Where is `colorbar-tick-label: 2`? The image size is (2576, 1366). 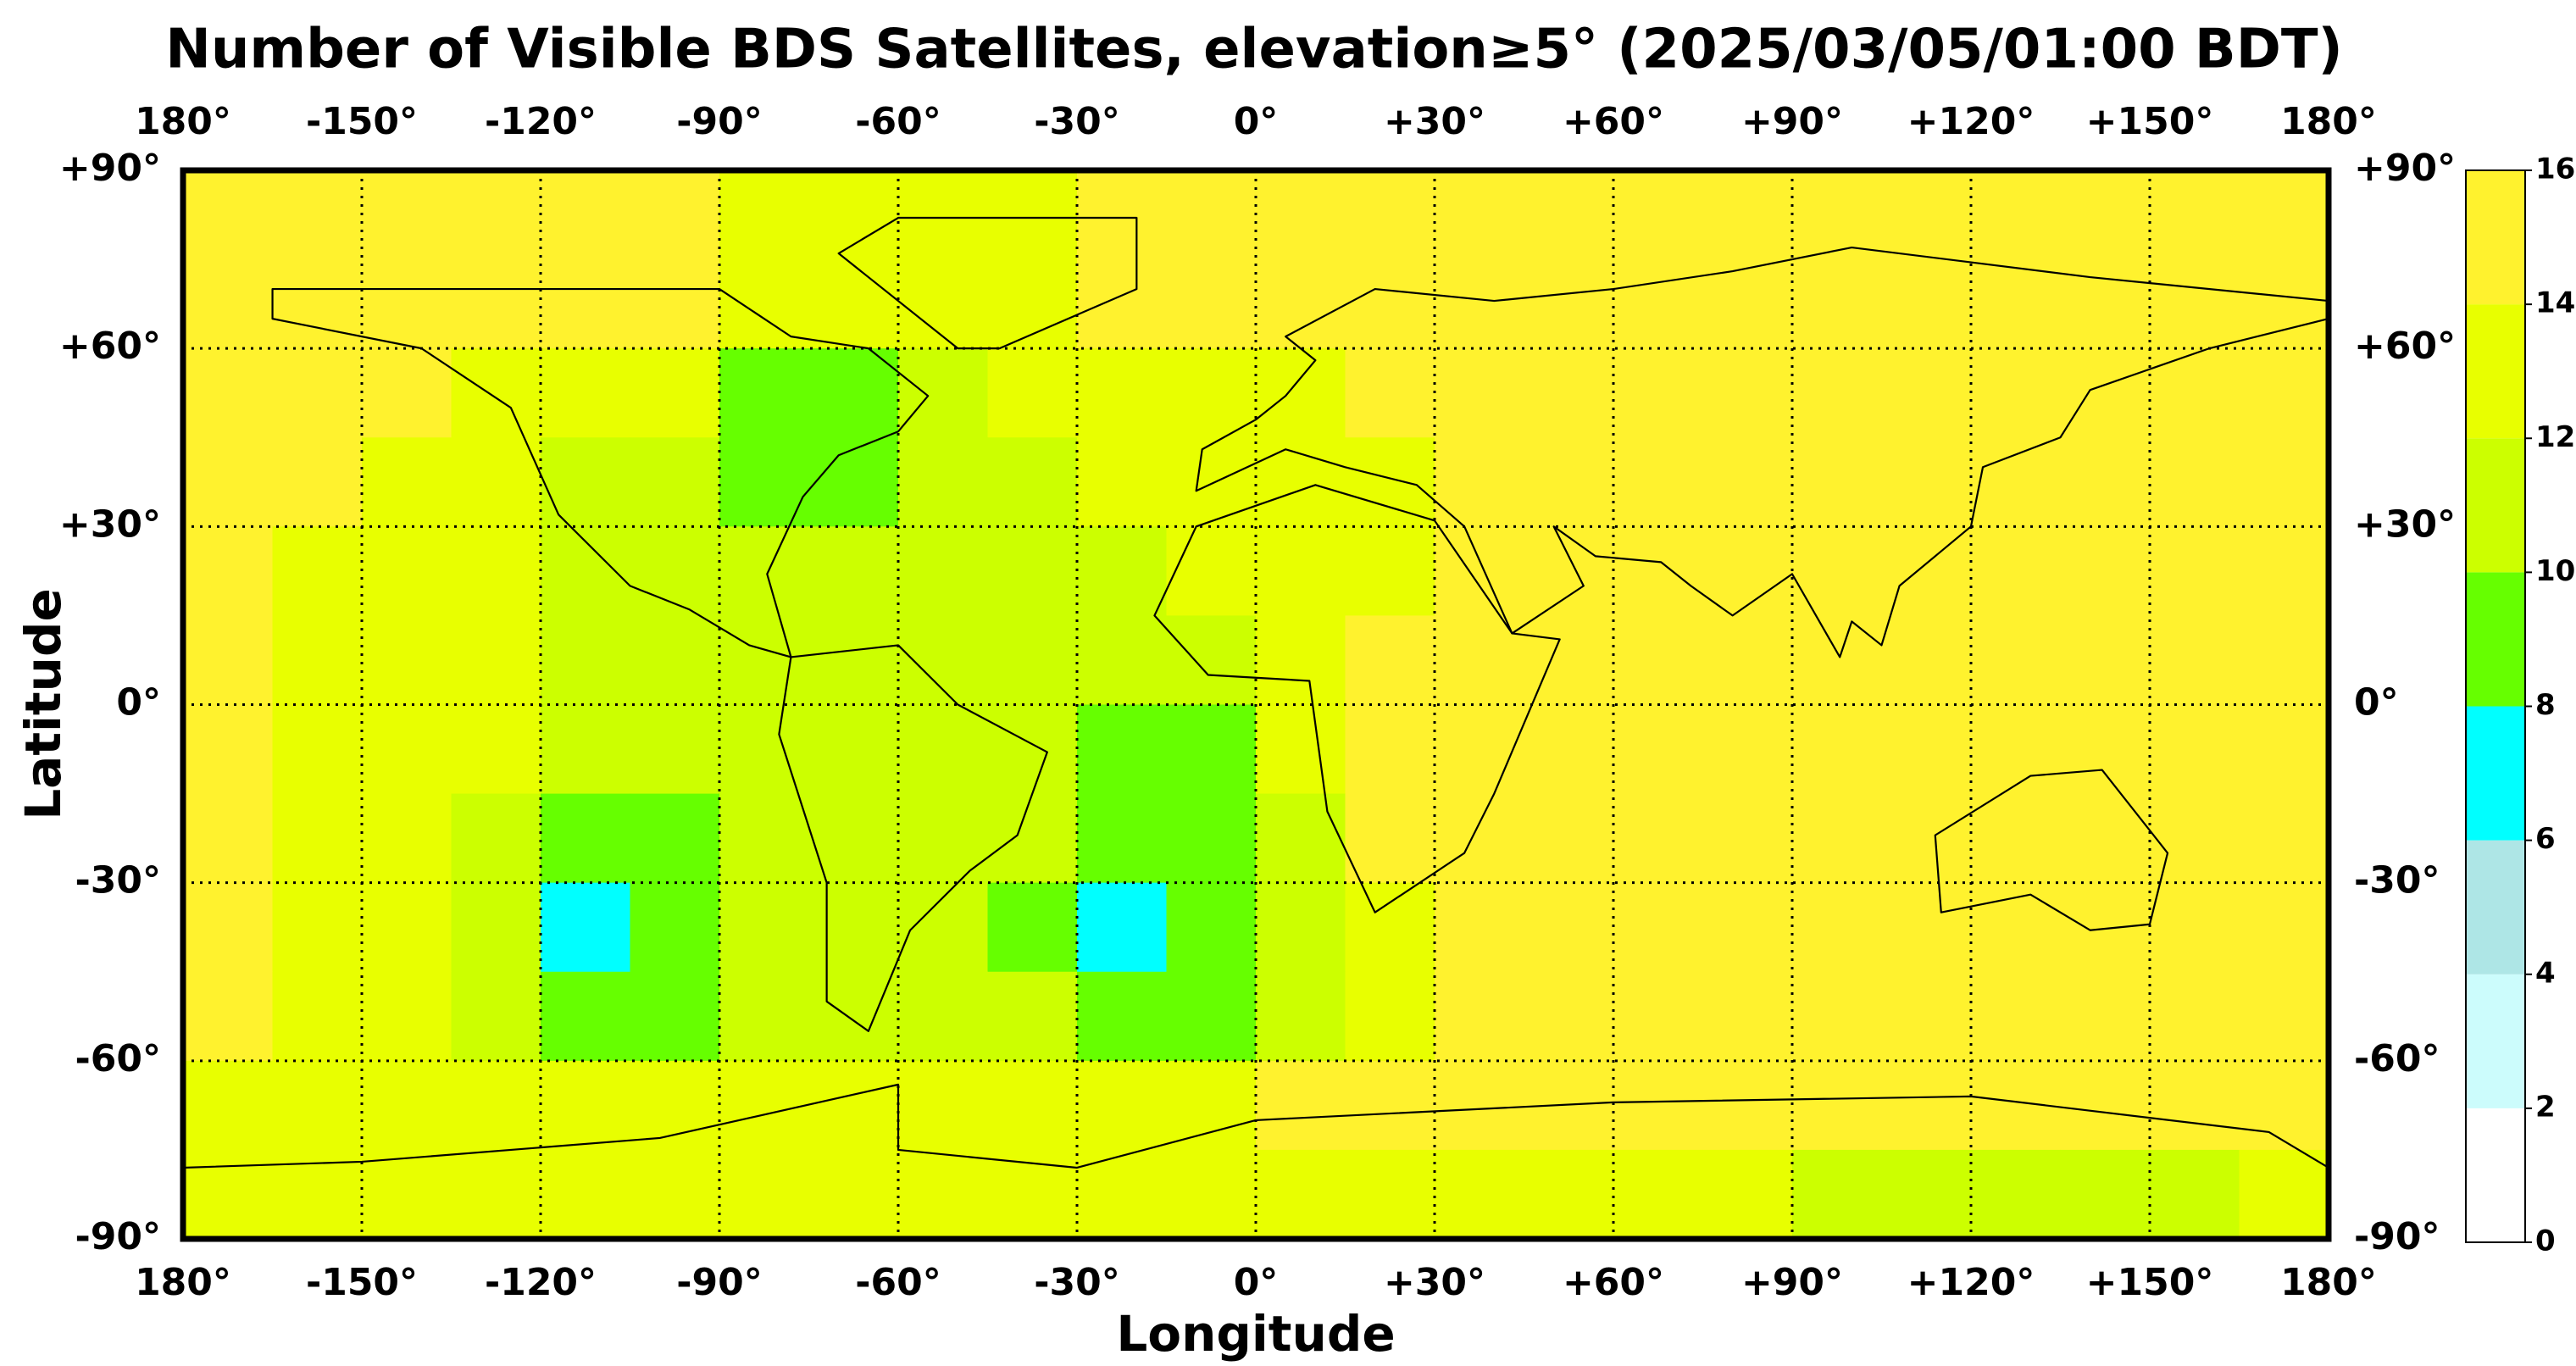 colorbar-tick-label: 2 is located at coordinates (2545, 1107).